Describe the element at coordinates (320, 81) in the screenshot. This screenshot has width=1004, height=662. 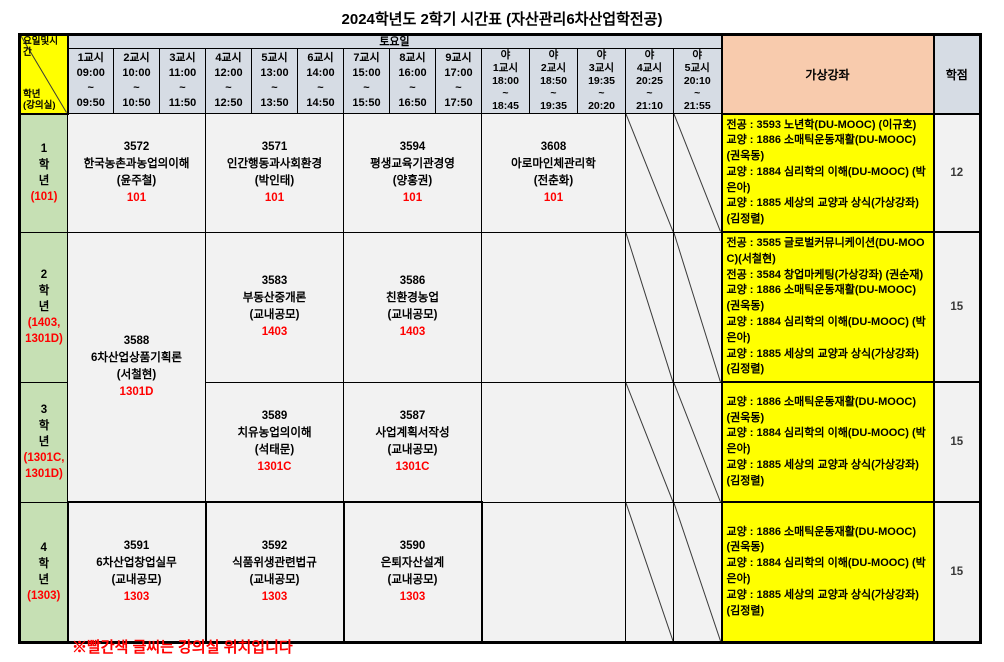
I see `day-period-header-6: 6교시 14:00 ~14:50` at that location.